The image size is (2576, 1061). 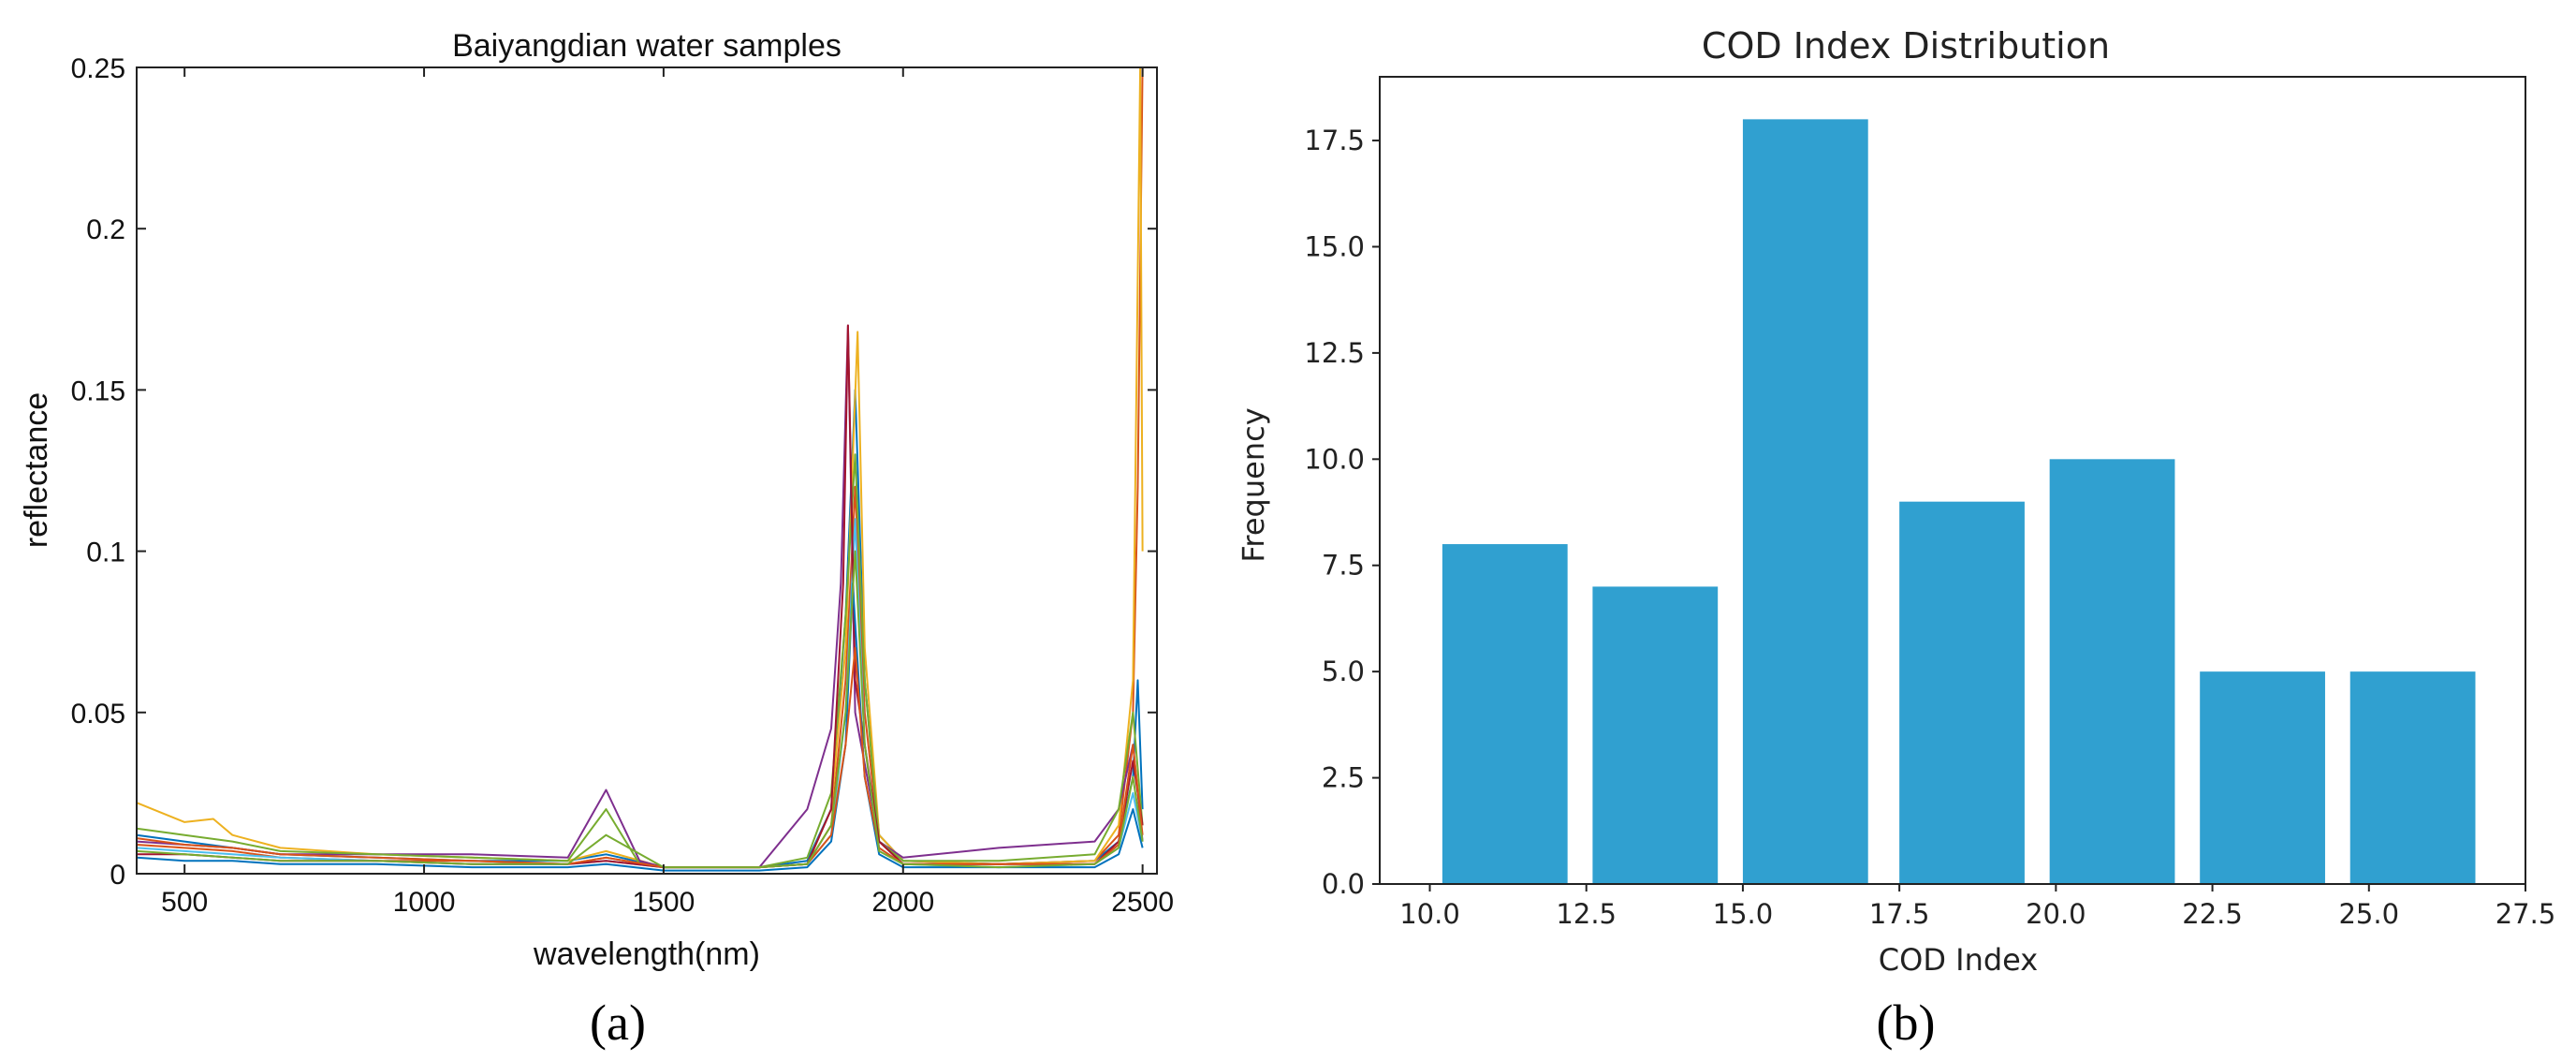 What do you see at coordinates (1906, 45) in the screenshot?
I see `panel-b-title: COD Index Distribution` at bounding box center [1906, 45].